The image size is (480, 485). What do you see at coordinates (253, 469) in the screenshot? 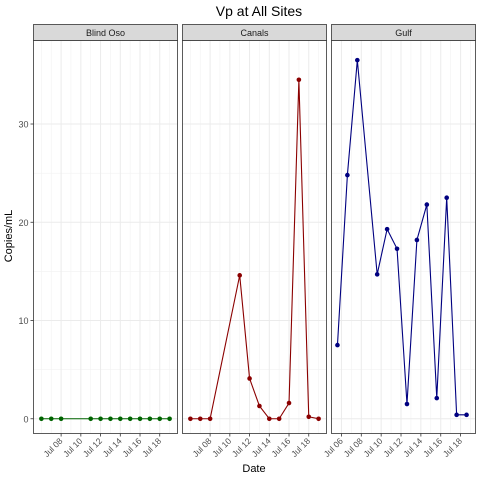
I see `x-axis-title: Date` at bounding box center [253, 469].